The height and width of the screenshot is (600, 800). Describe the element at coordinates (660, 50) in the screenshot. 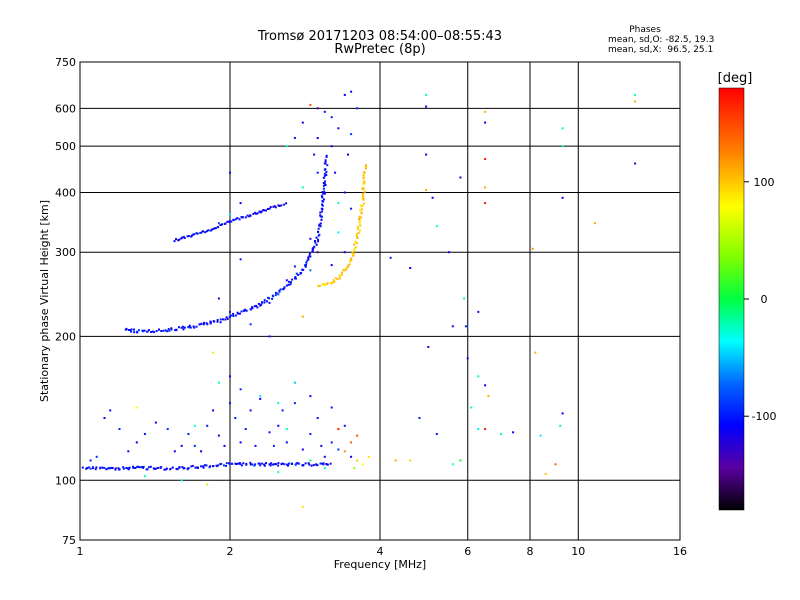

I see `stats-line-x: mean, sd,X: 96.5, 25.1` at that location.